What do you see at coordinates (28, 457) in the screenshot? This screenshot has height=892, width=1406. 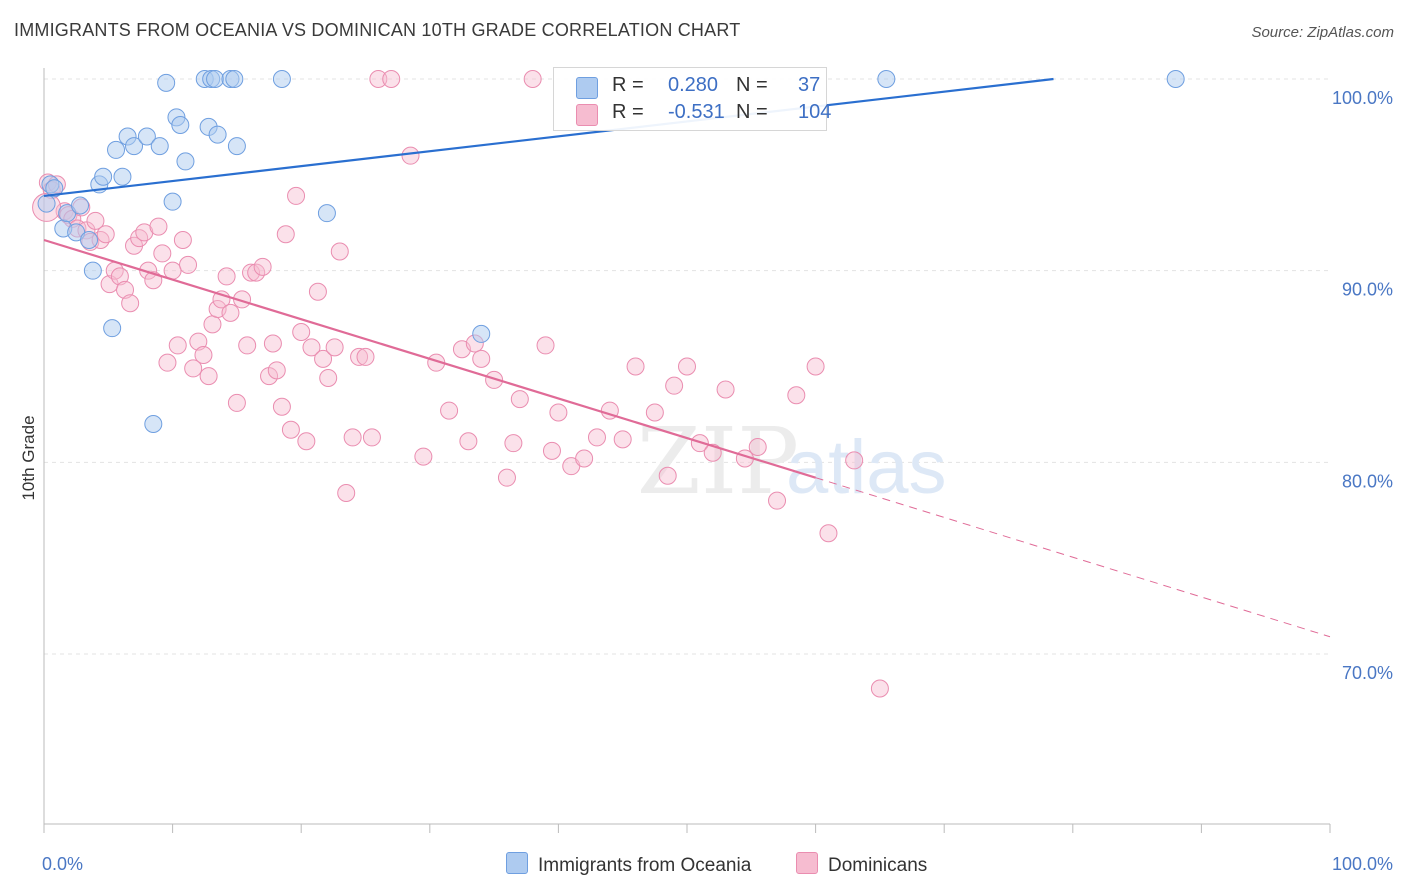 I see `y-axis-title: 10th Grade` at bounding box center [28, 457].